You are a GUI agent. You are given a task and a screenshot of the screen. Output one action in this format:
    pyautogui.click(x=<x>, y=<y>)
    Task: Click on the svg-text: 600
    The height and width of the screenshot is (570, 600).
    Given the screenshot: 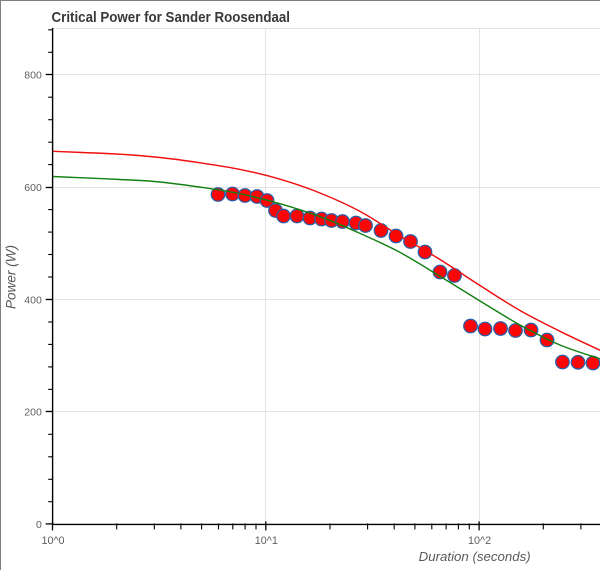 What is the action you would take?
    pyautogui.click(x=33, y=188)
    